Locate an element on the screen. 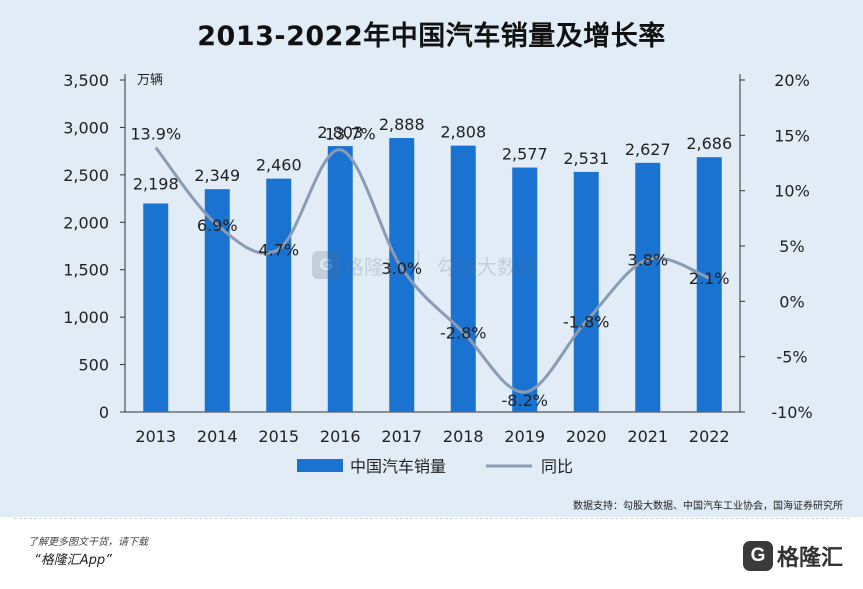  bar-value-label: 2,888 is located at coordinates (402, 124).